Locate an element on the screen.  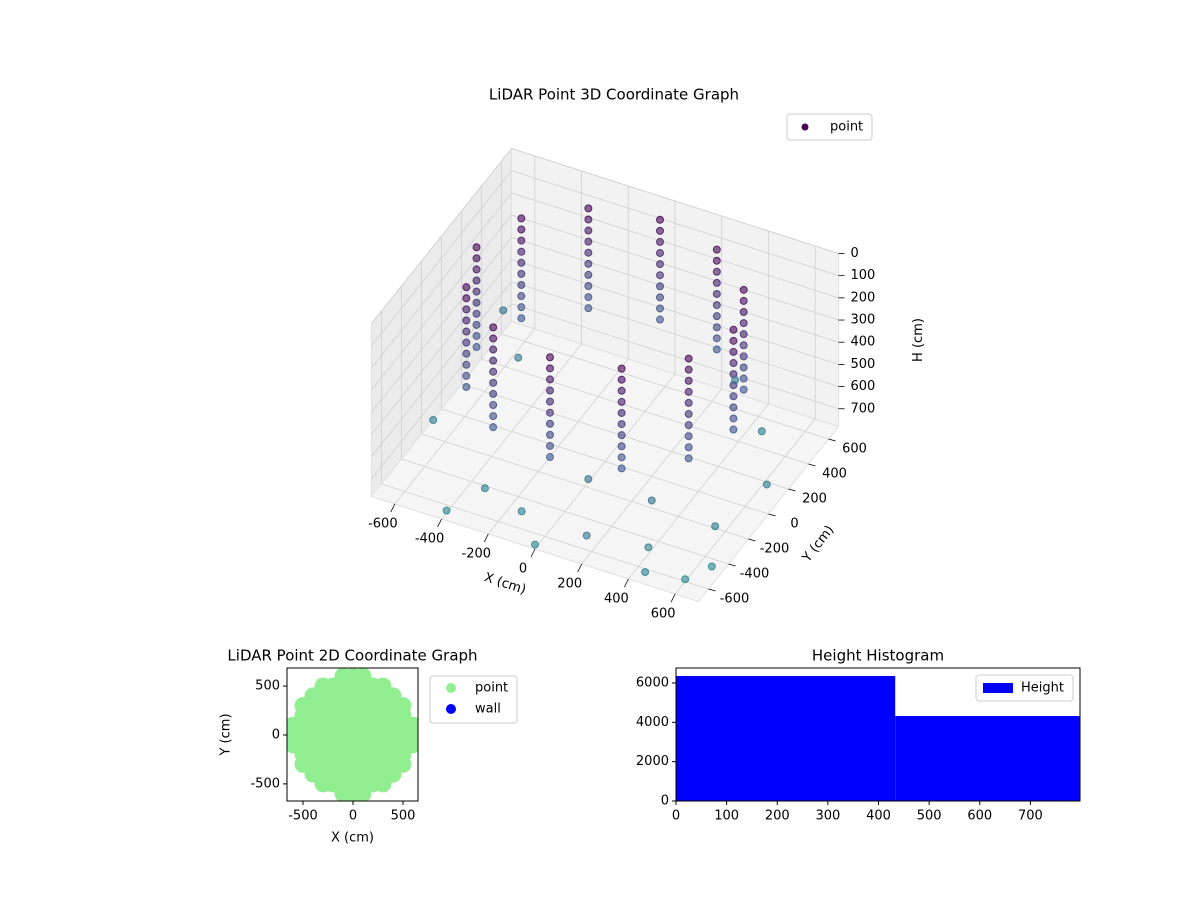
x-axis-label: X (cm) is located at coordinates (352, 838).